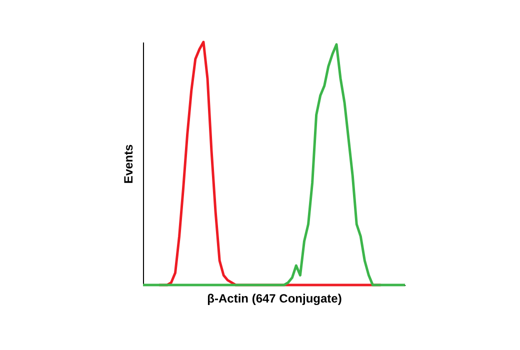 The height and width of the screenshot is (350, 520). What do you see at coordinates (129, 164) in the screenshot?
I see `y-axis-title: Events` at bounding box center [129, 164].